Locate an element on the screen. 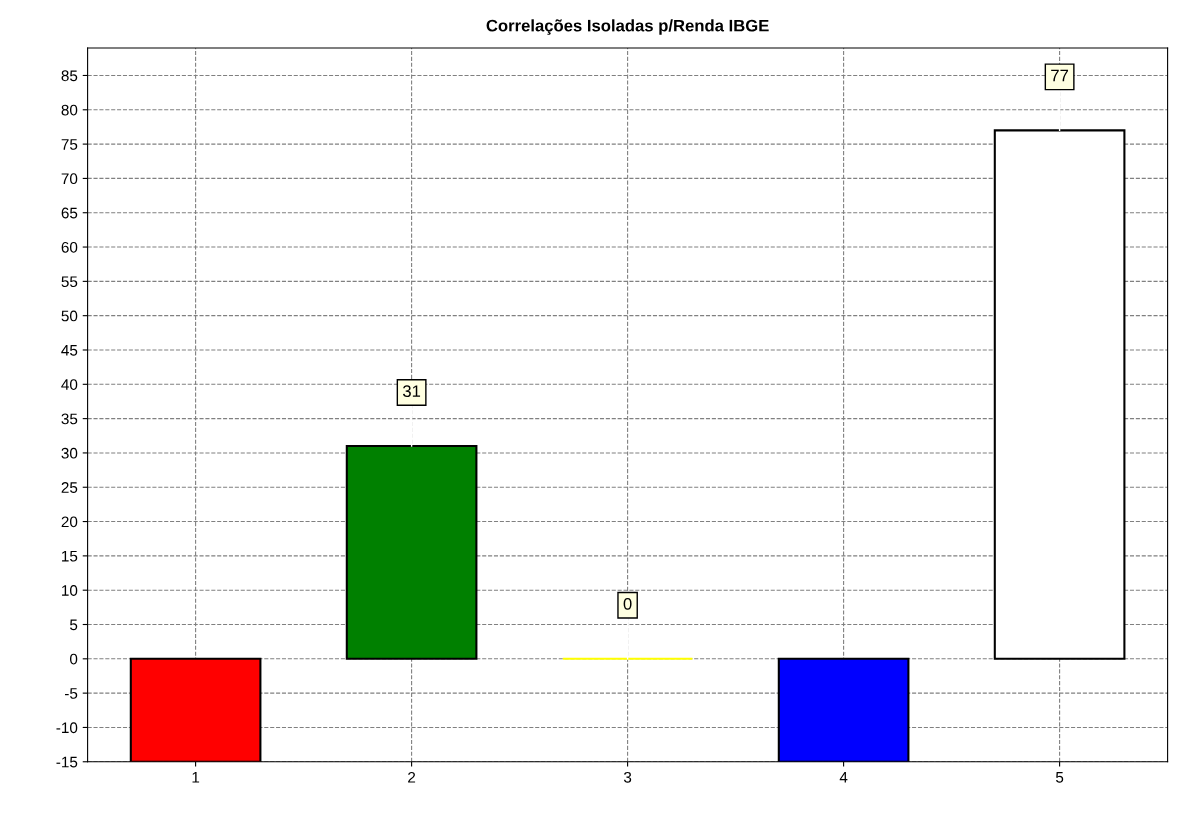 The width and height of the screenshot is (1200, 828). y-tick-label: 40 is located at coordinates (69, 384).